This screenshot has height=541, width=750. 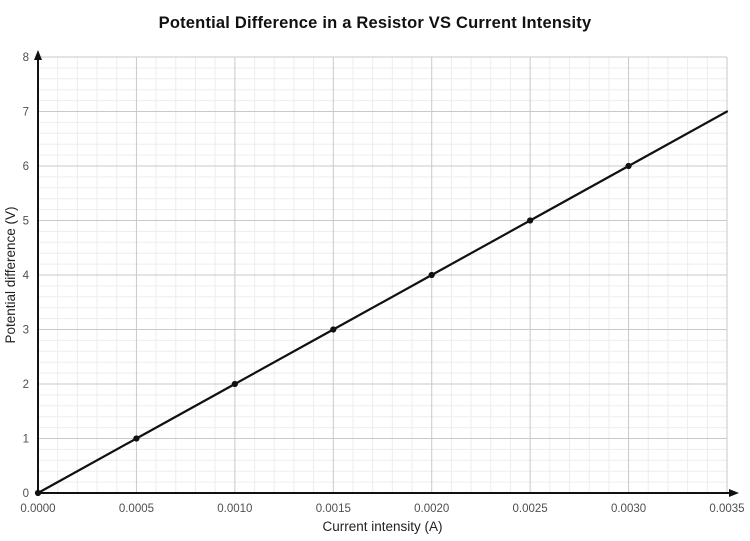 What do you see at coordinates (38, 55) in the screenshot?
I see `y-axis-arrow-icon` at bounding box center [38, 55].